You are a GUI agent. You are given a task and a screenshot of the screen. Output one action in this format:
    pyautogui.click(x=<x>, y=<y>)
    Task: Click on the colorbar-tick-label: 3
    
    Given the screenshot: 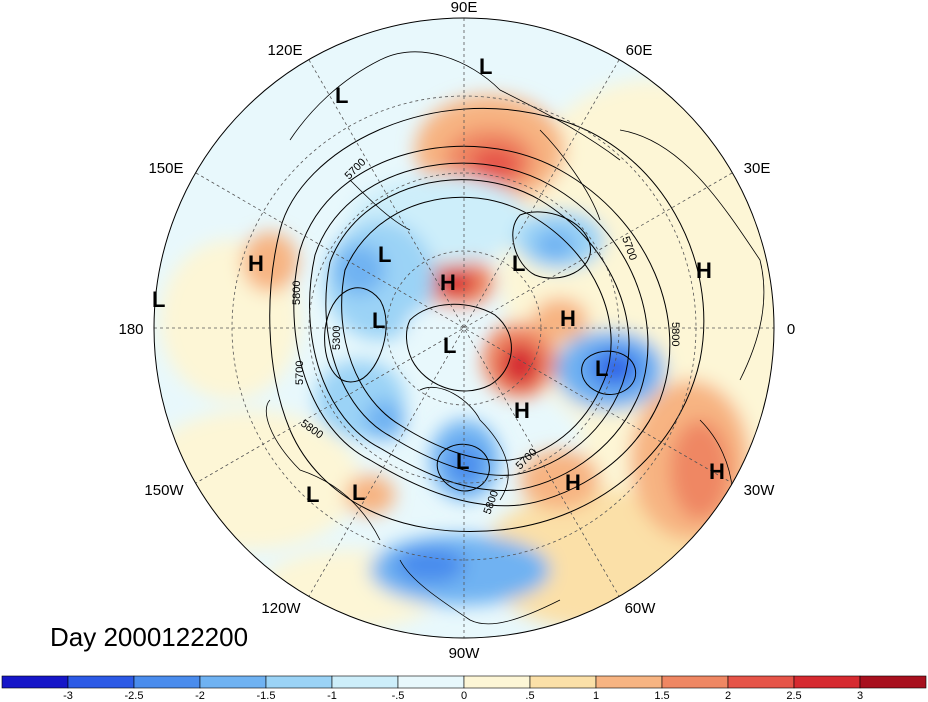 What is the action you would take?
    pyautogui.click(x=860, y=696)
    